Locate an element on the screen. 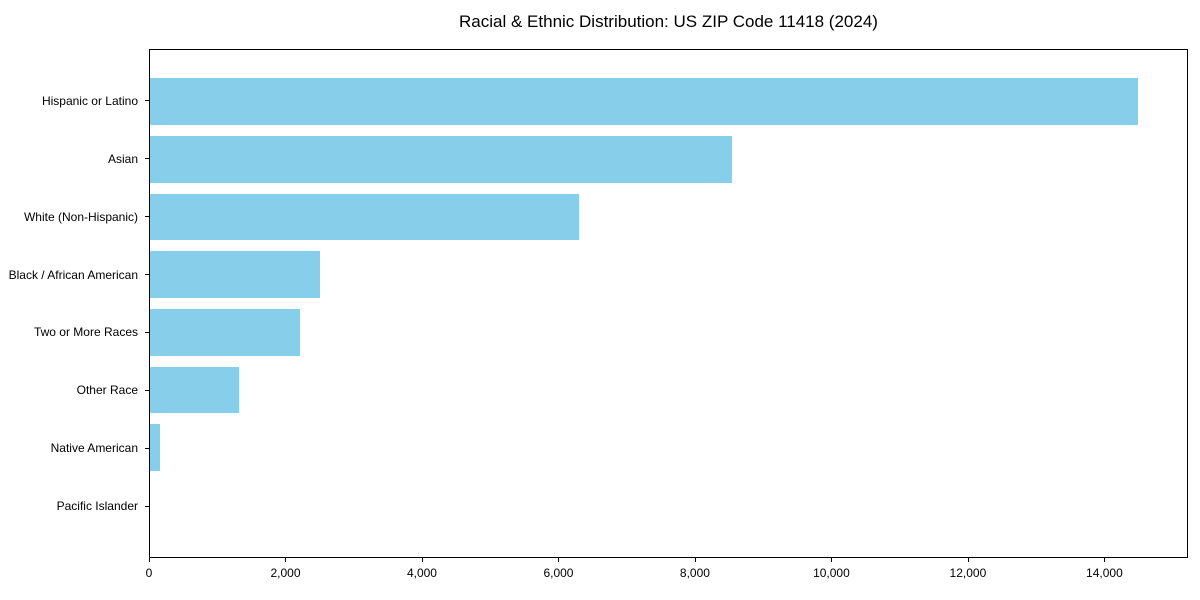 The width and height of the screenshot is (1200, 600). bar-native-american is located at coordinates (155, 447).